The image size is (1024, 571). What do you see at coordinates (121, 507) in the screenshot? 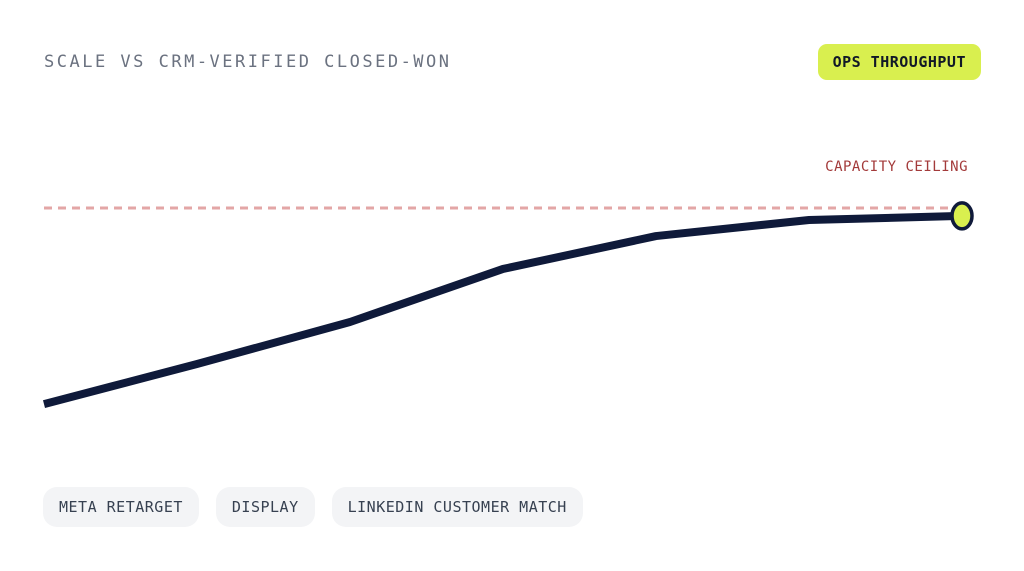
I see `tag-chip: META RETARGET` at bounding box center [121, 507].